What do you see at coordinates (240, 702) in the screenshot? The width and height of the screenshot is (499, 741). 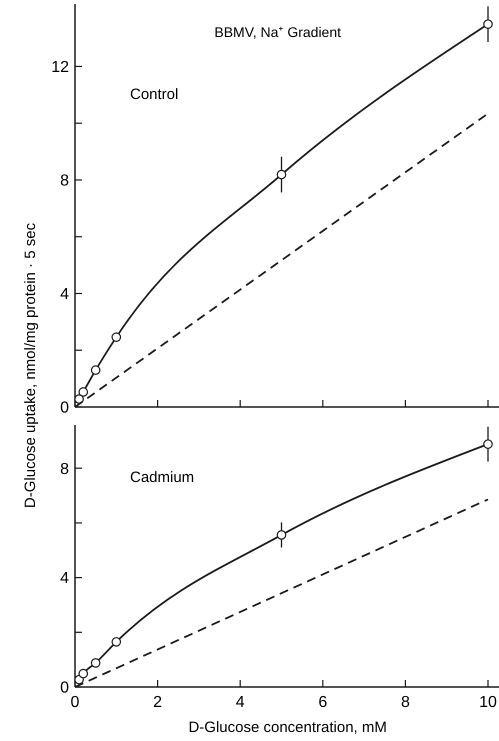 I see `x-tick-label: 4` at bounding box center [240, 702].